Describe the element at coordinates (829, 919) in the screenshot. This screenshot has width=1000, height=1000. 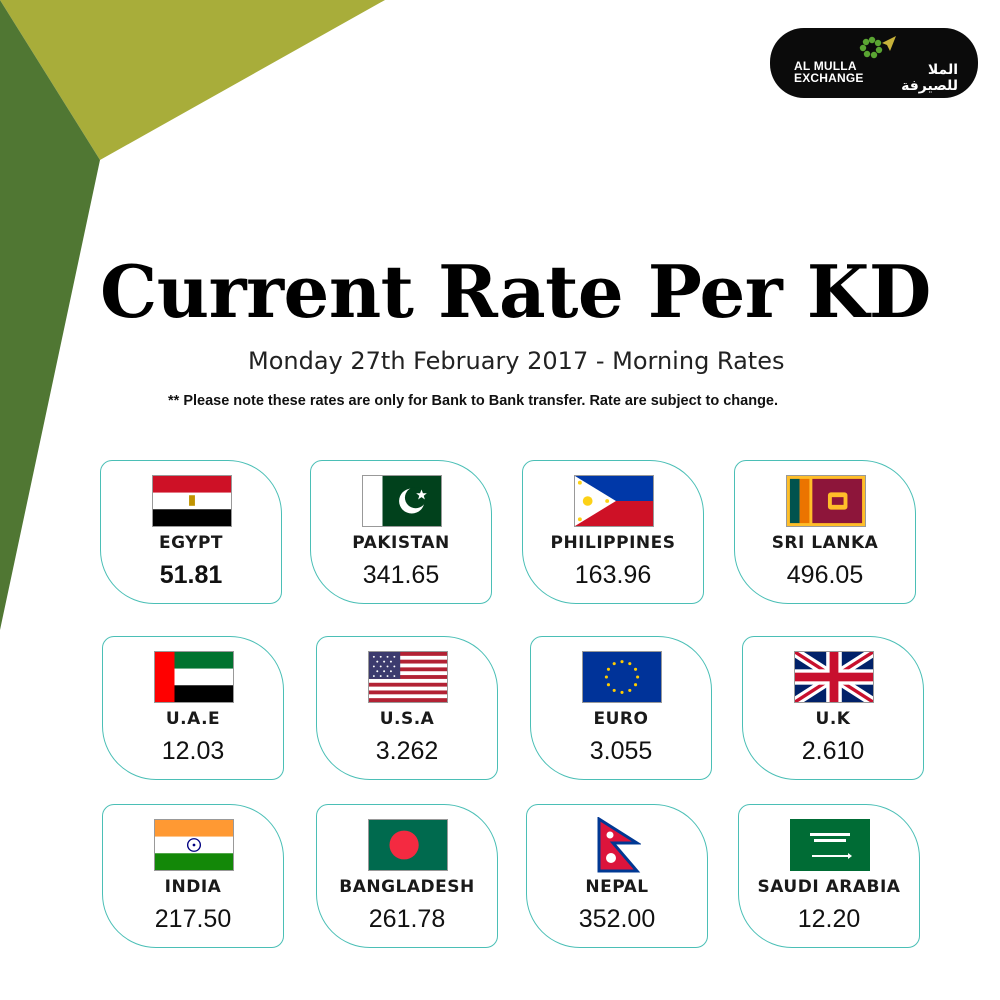
I see `rate-value: 12.20` at that location.